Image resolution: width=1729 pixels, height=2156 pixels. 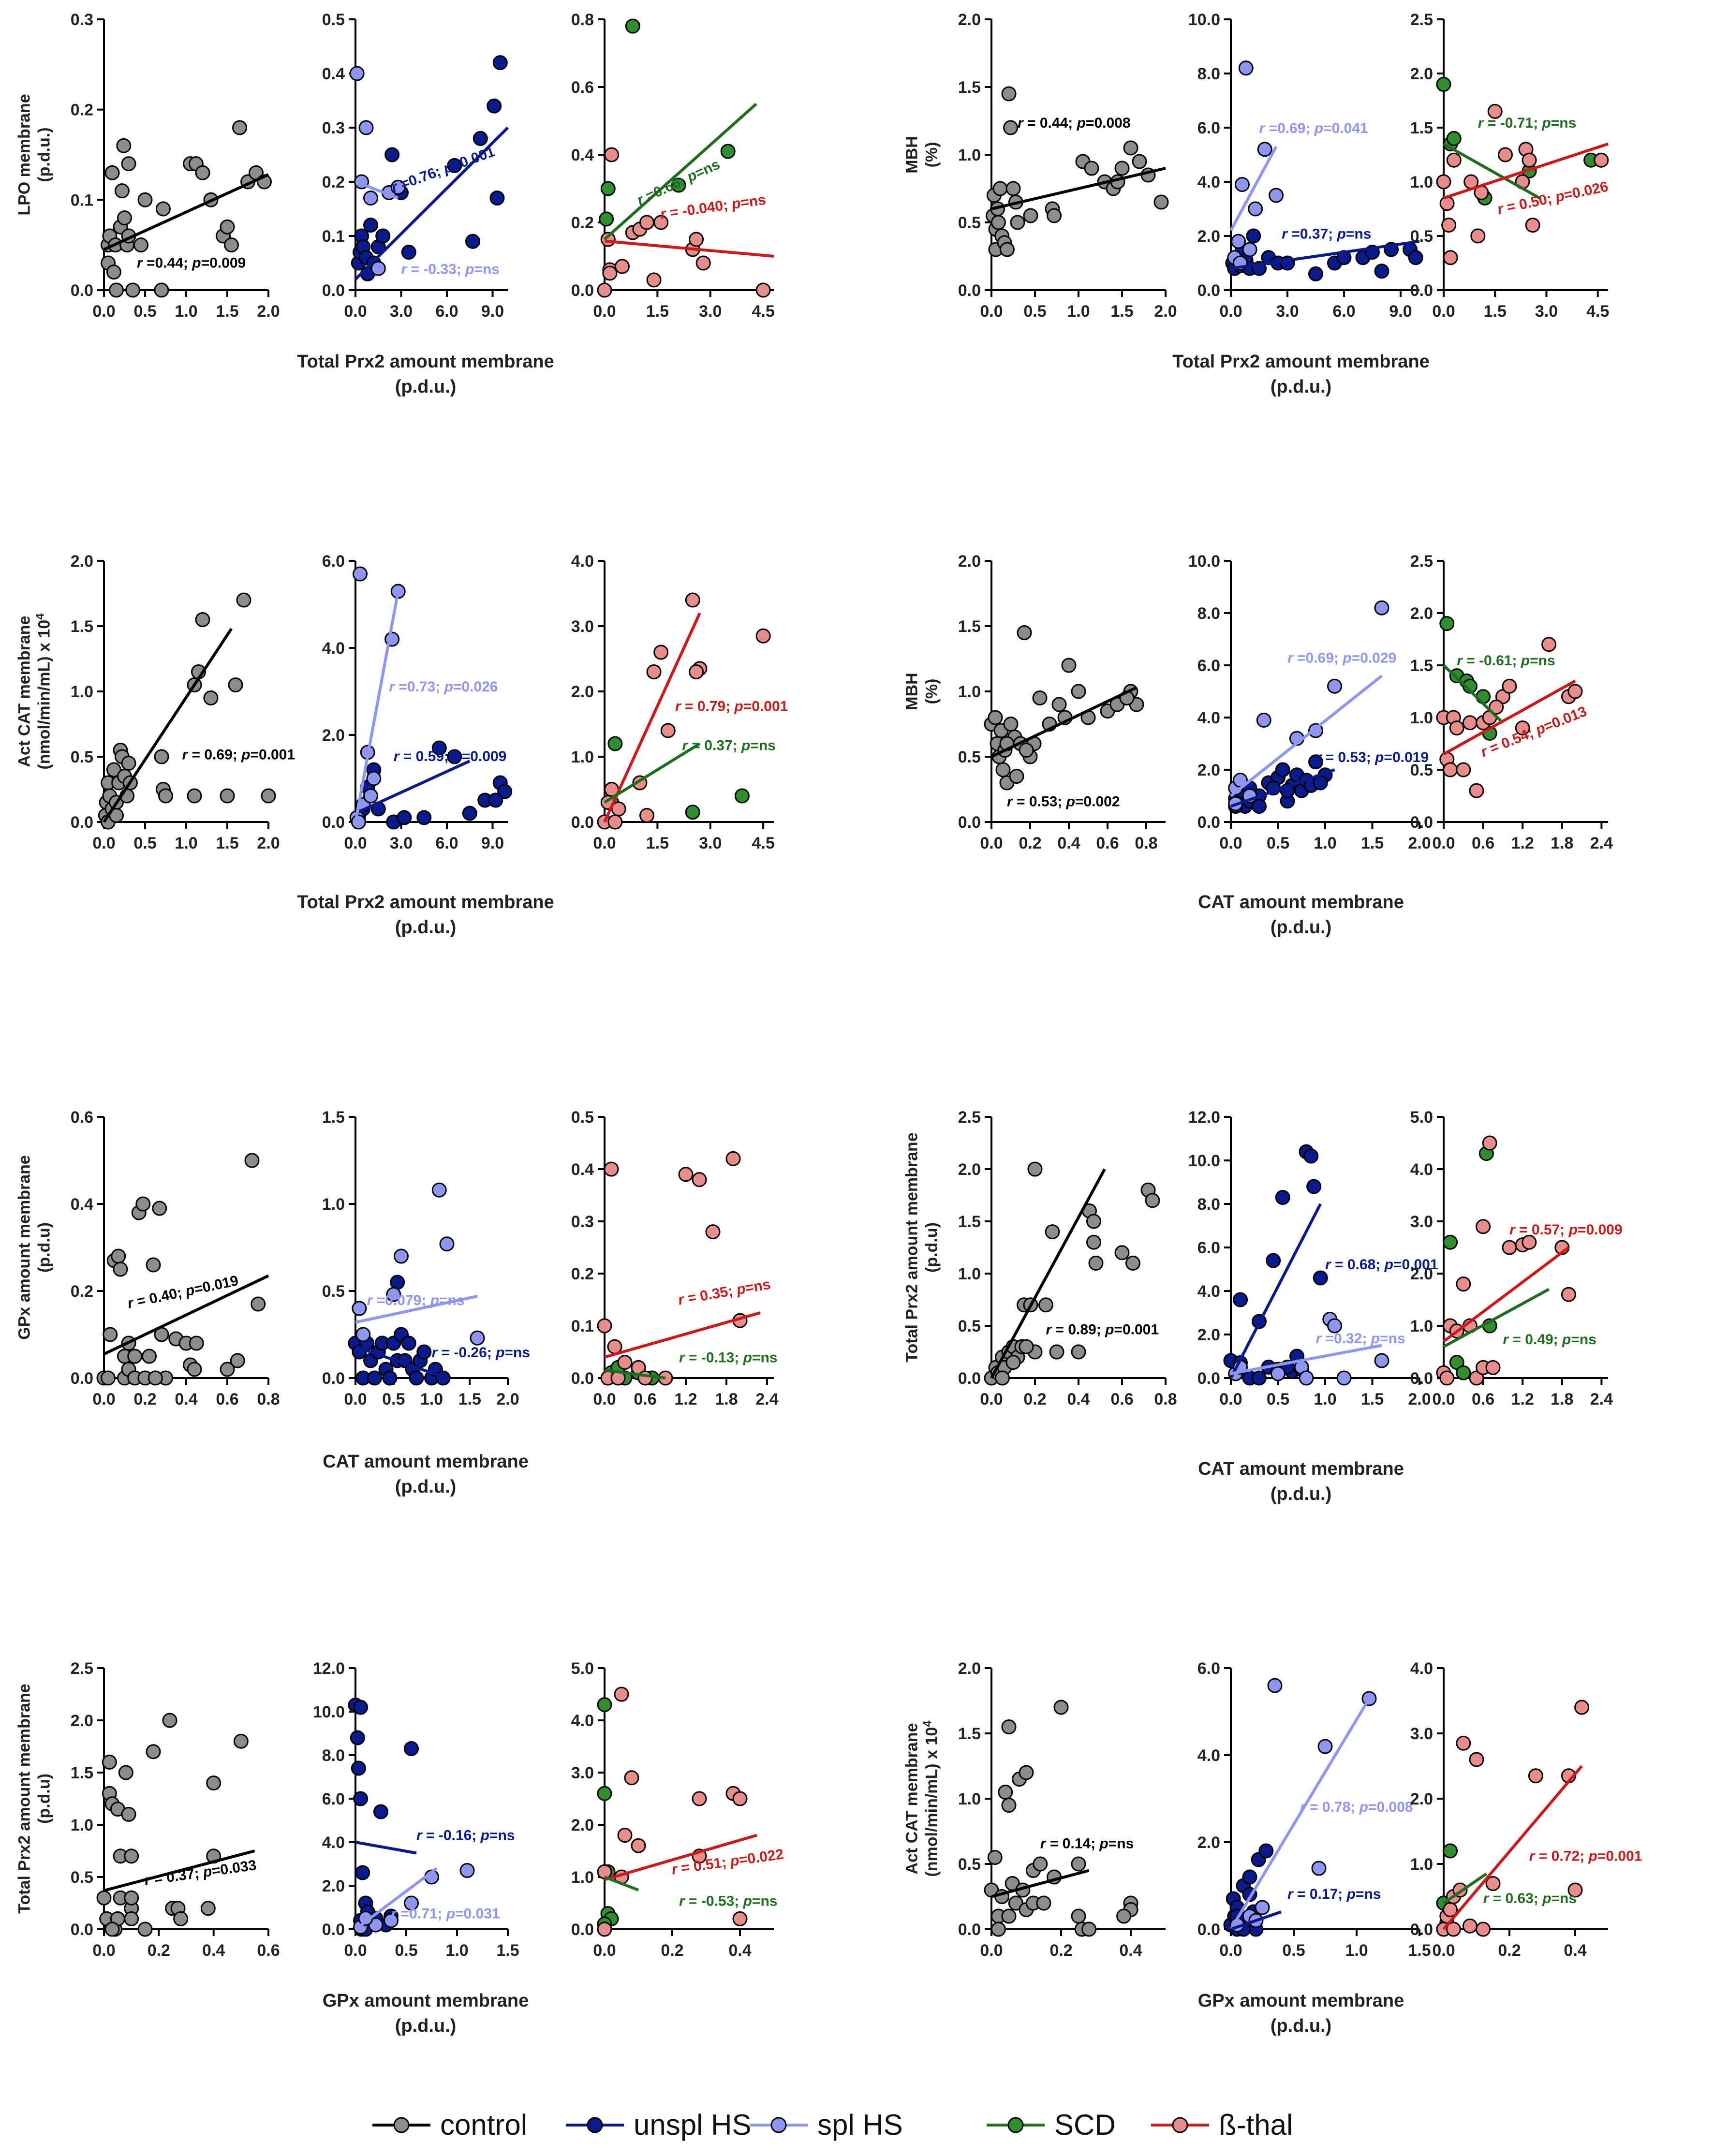 I want to click on correlation-annotation: r = 0.40; p=0.019, so click(x=183, y=1292).